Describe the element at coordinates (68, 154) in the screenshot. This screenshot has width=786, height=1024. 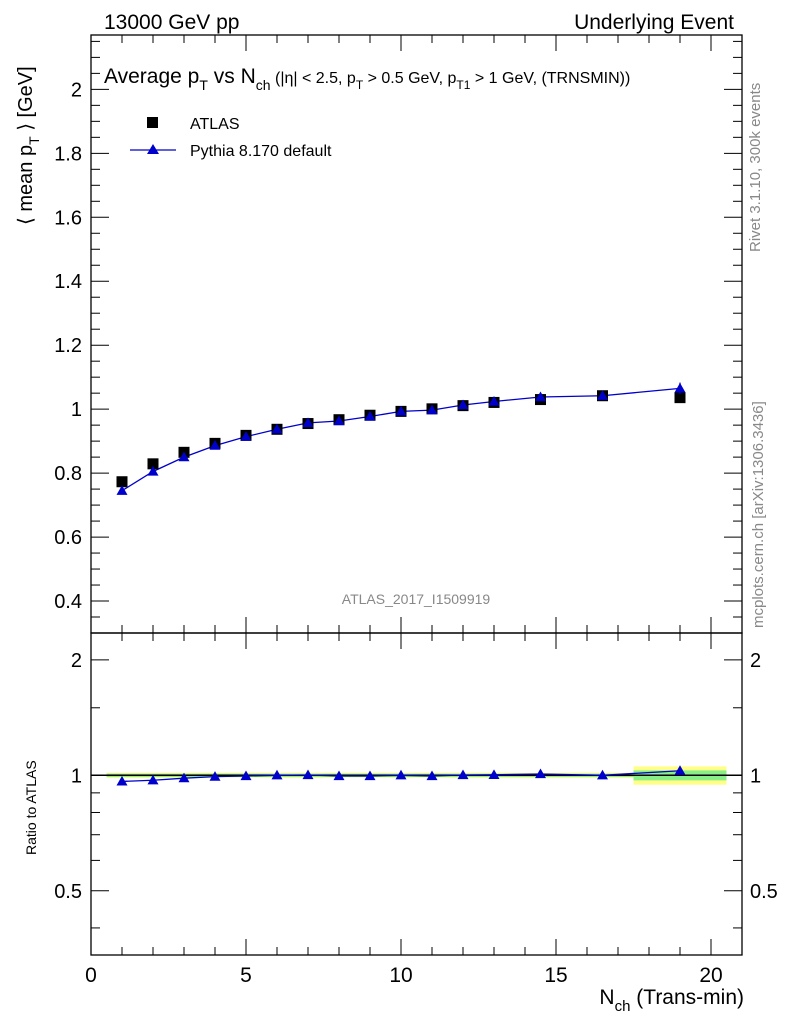
I see `y-tick-label: 1.8` at that location.